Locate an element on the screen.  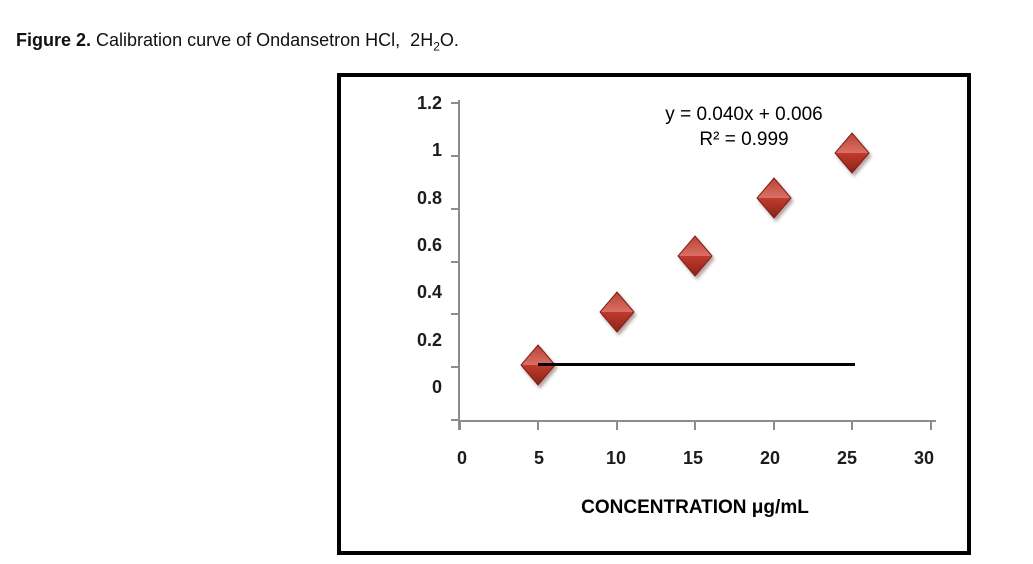
y-tick-label: 1.2 is located at coordinates (429, 103).